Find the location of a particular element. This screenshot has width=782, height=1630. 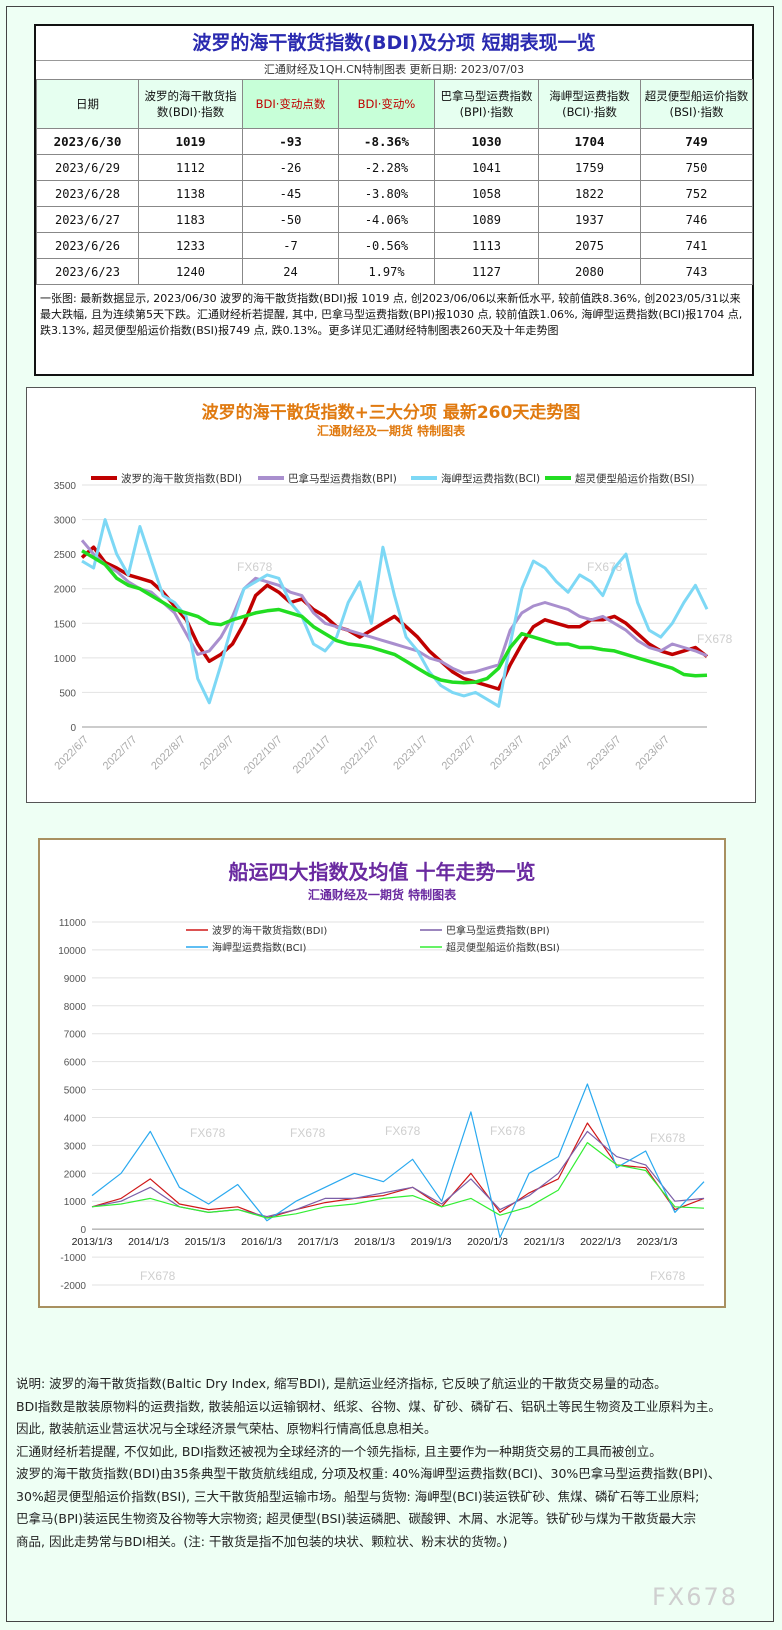

x-tick-label: 2014/1/3 is located at coordinates (148, 1242).